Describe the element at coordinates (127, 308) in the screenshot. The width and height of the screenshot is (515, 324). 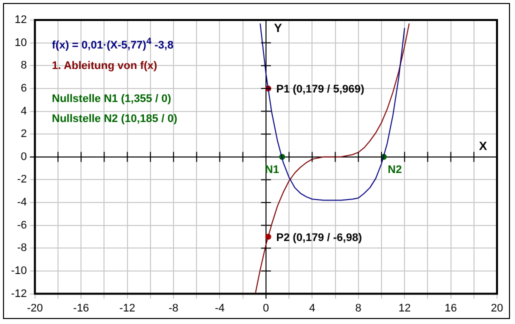
I see `x-tick-label: -12` at that location.